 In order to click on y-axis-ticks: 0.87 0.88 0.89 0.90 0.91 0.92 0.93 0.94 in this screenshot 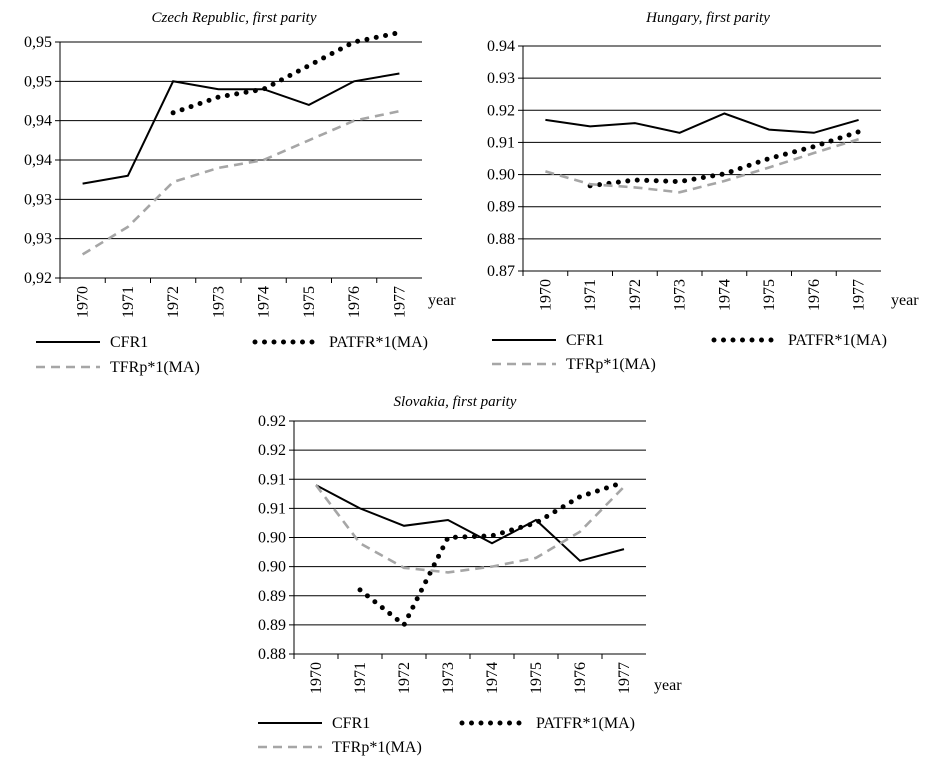, I will do `click(501, 159)`.